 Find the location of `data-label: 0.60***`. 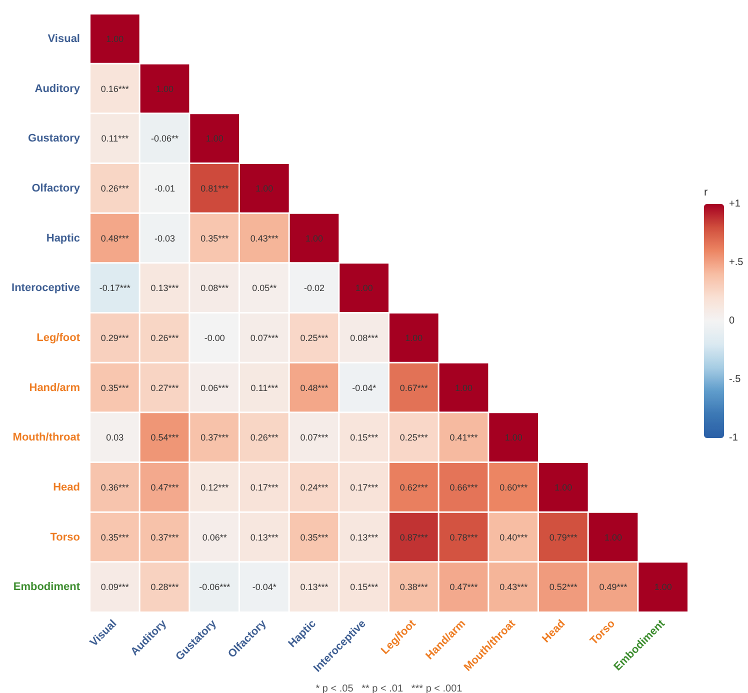

data-label: 0.60*** is located at coordinates (514, 487).